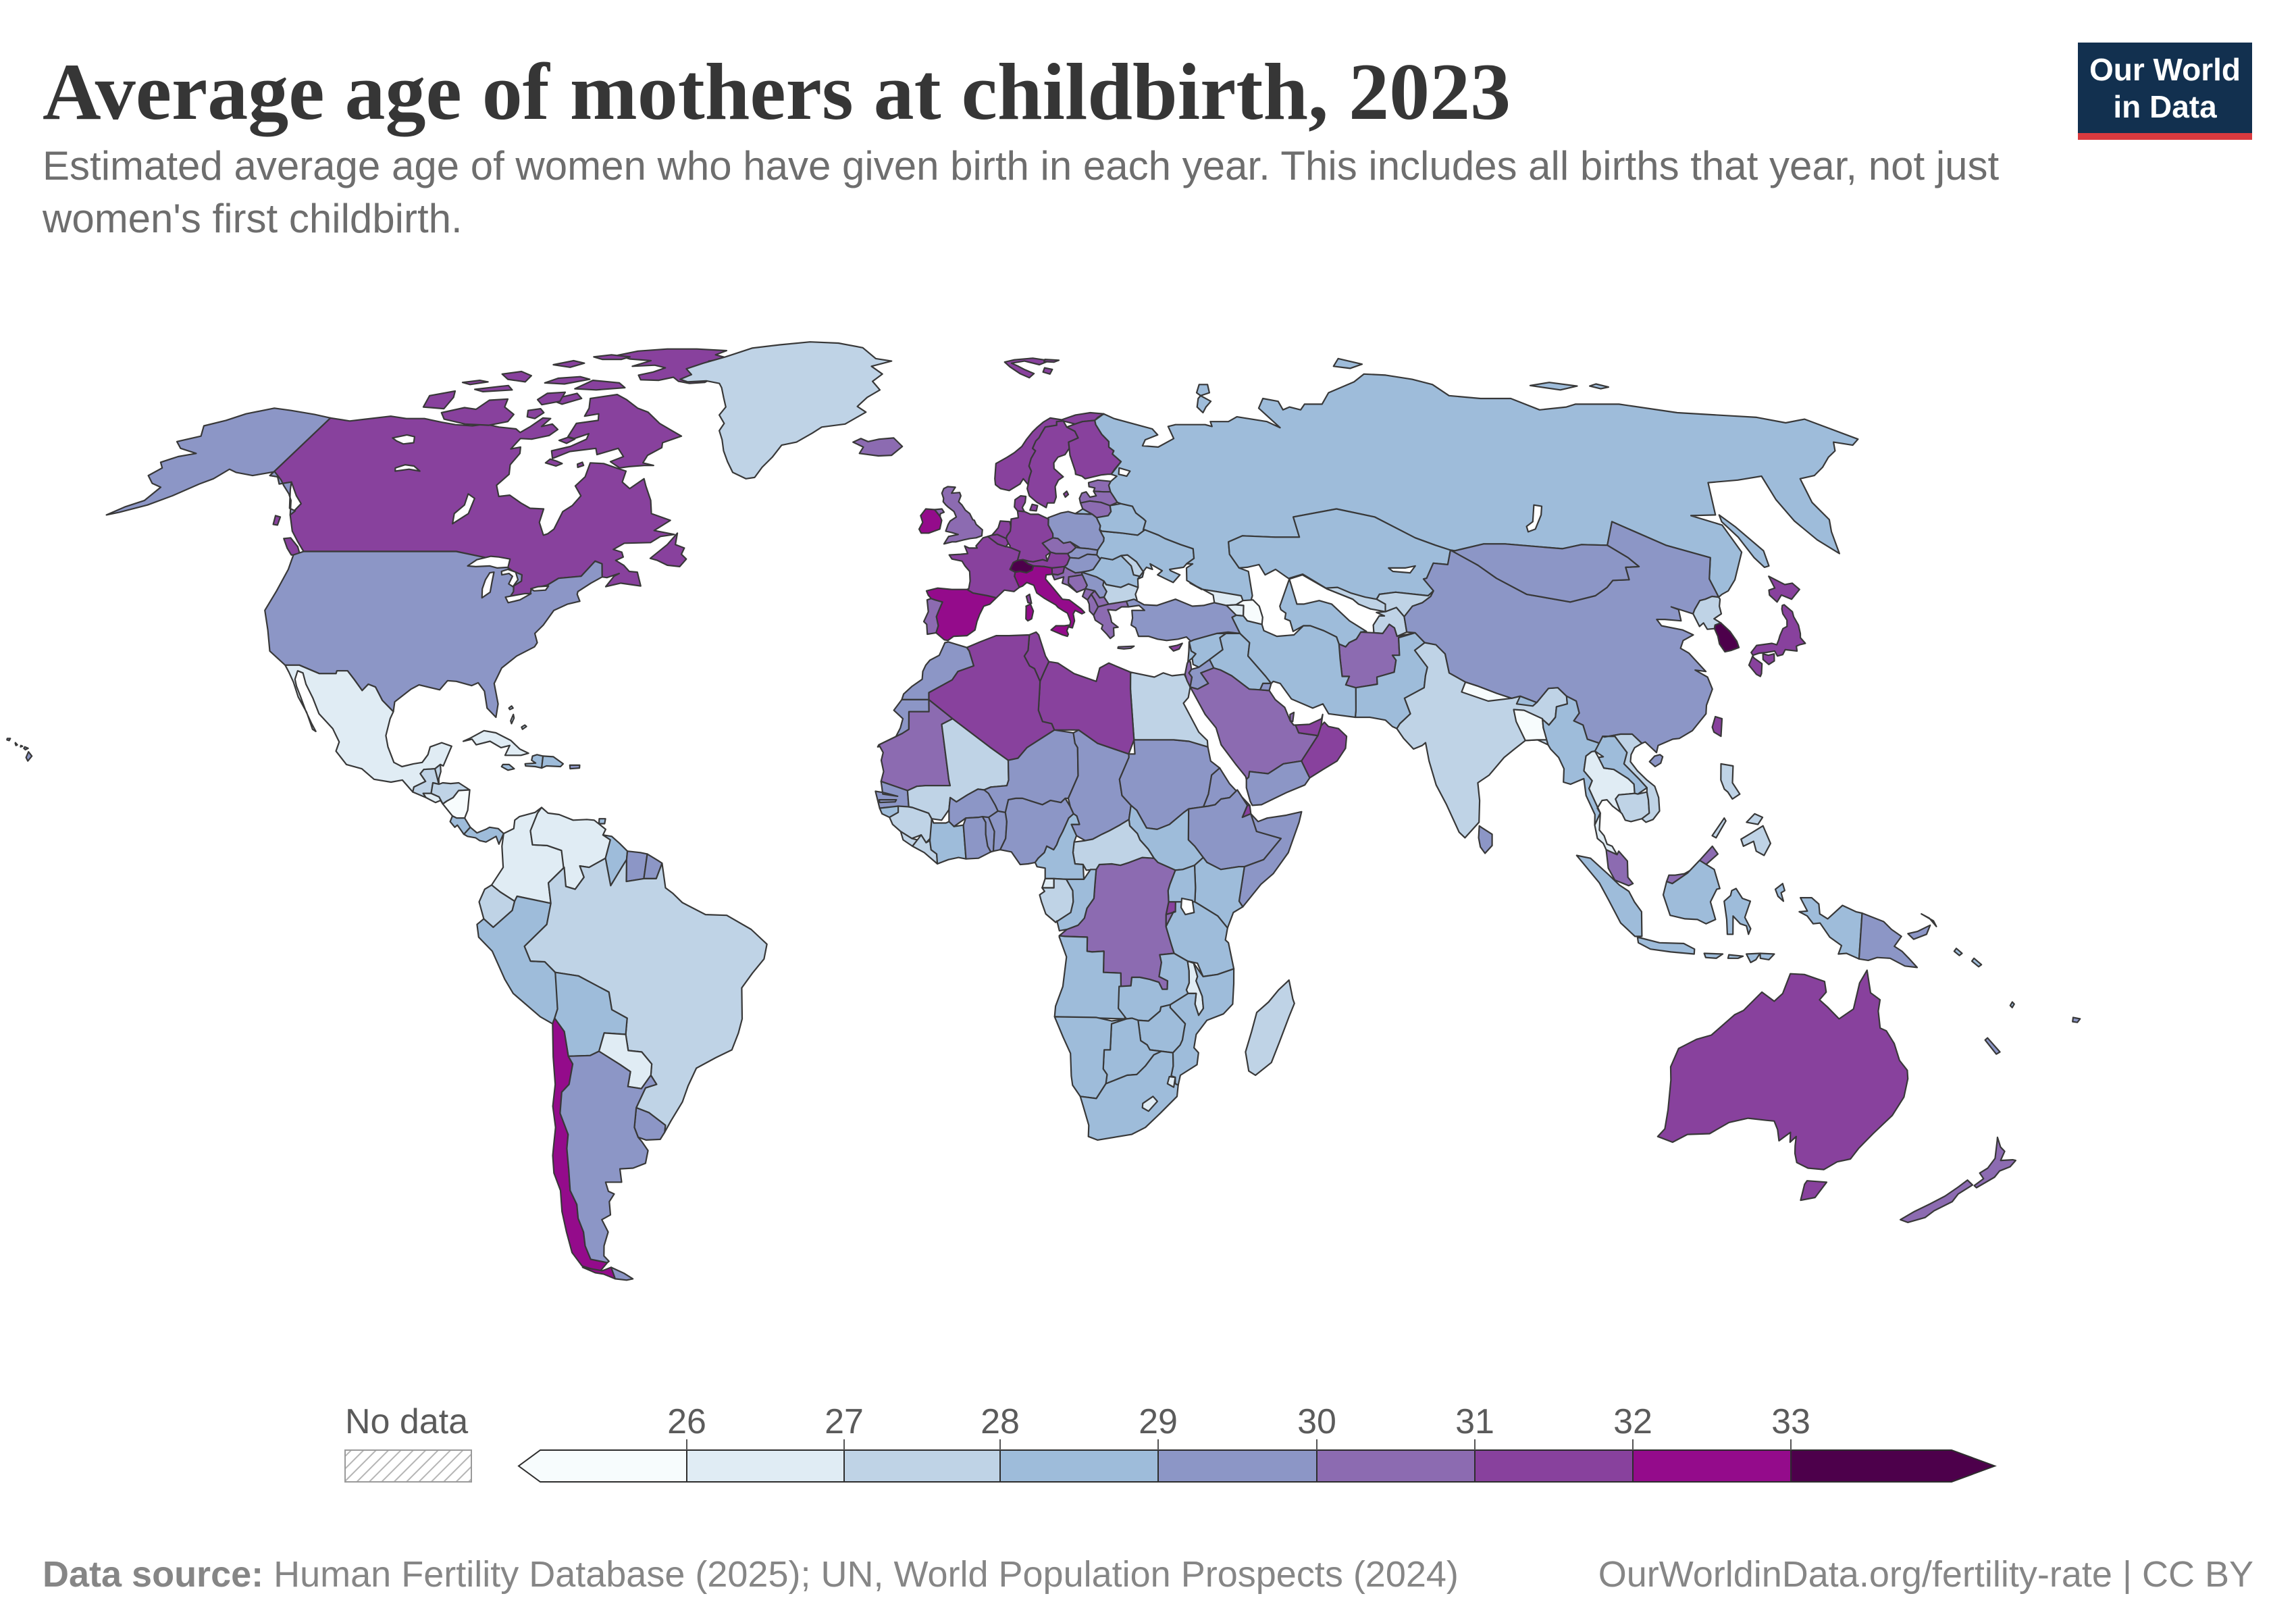 Image resolution: width=2296 pixels, height=1621 pixels. What do you see at coordinates (1158, 1421) in the screenshot?
I see `svg-text: 29` at bounding box center [1158, 1421].